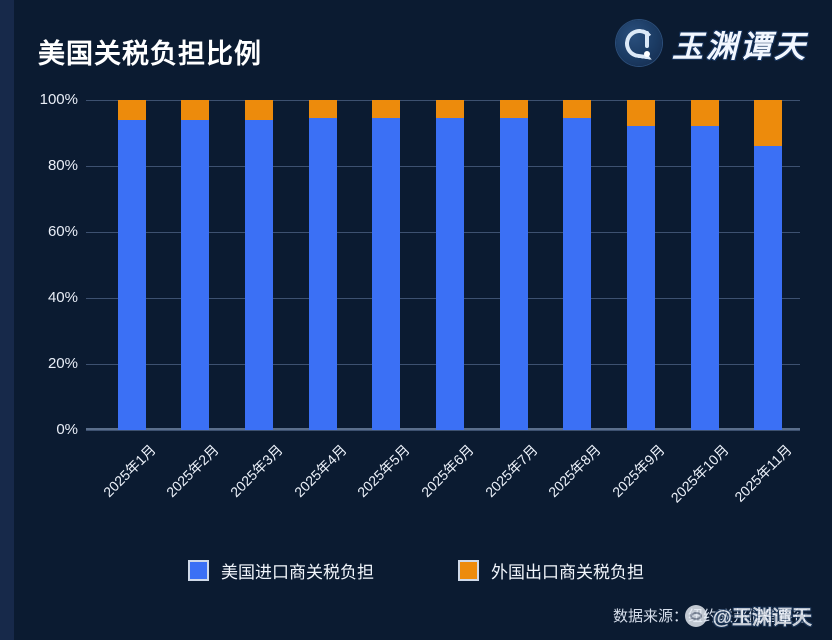  I want to click on legend-item: 外国出口商关税负担, so click(551, 570).